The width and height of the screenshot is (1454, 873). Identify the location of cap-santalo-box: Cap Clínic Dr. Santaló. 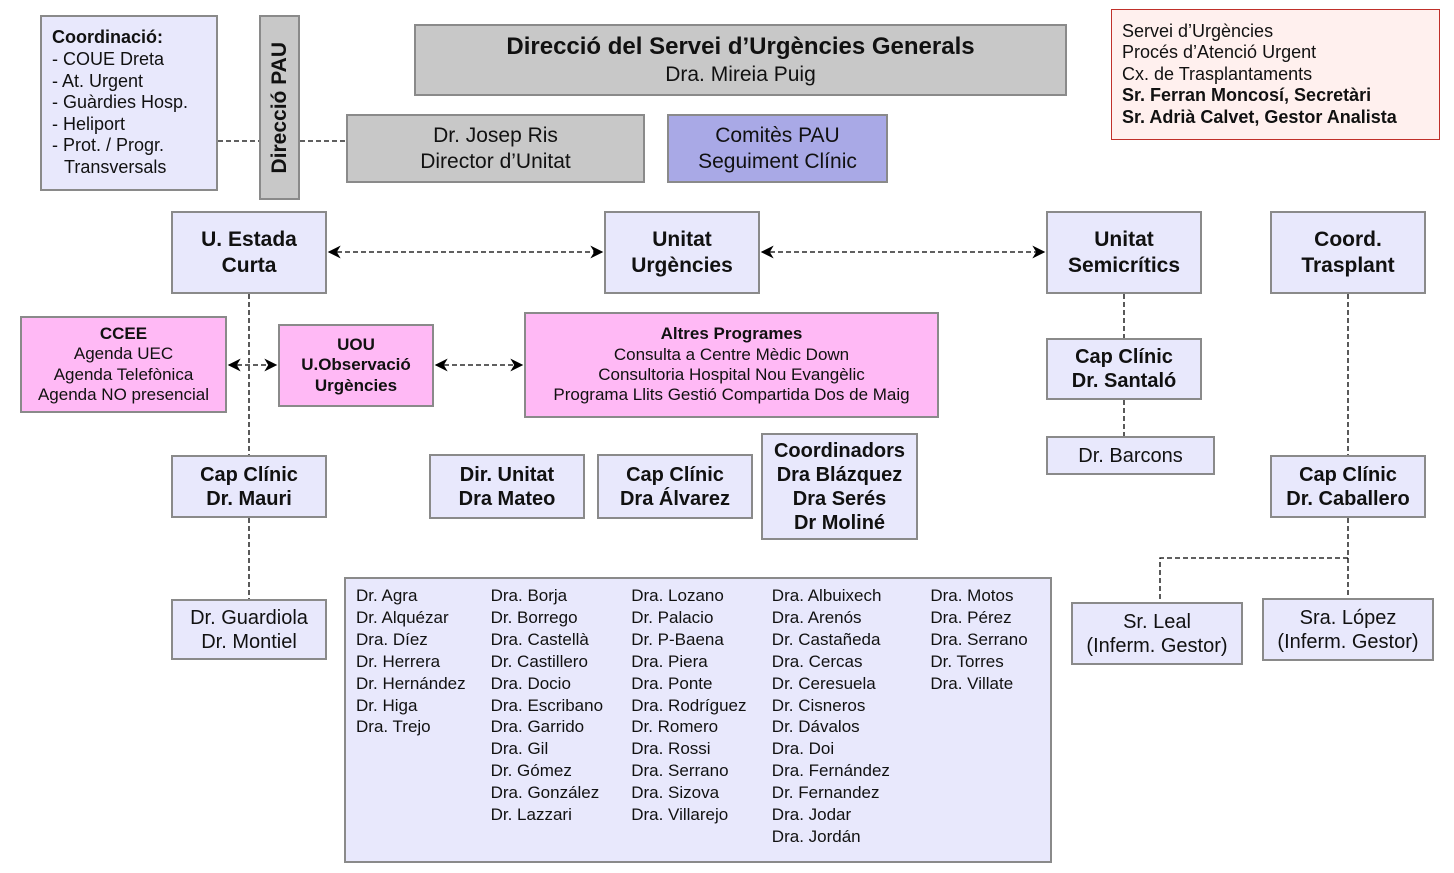
(1124, 369).